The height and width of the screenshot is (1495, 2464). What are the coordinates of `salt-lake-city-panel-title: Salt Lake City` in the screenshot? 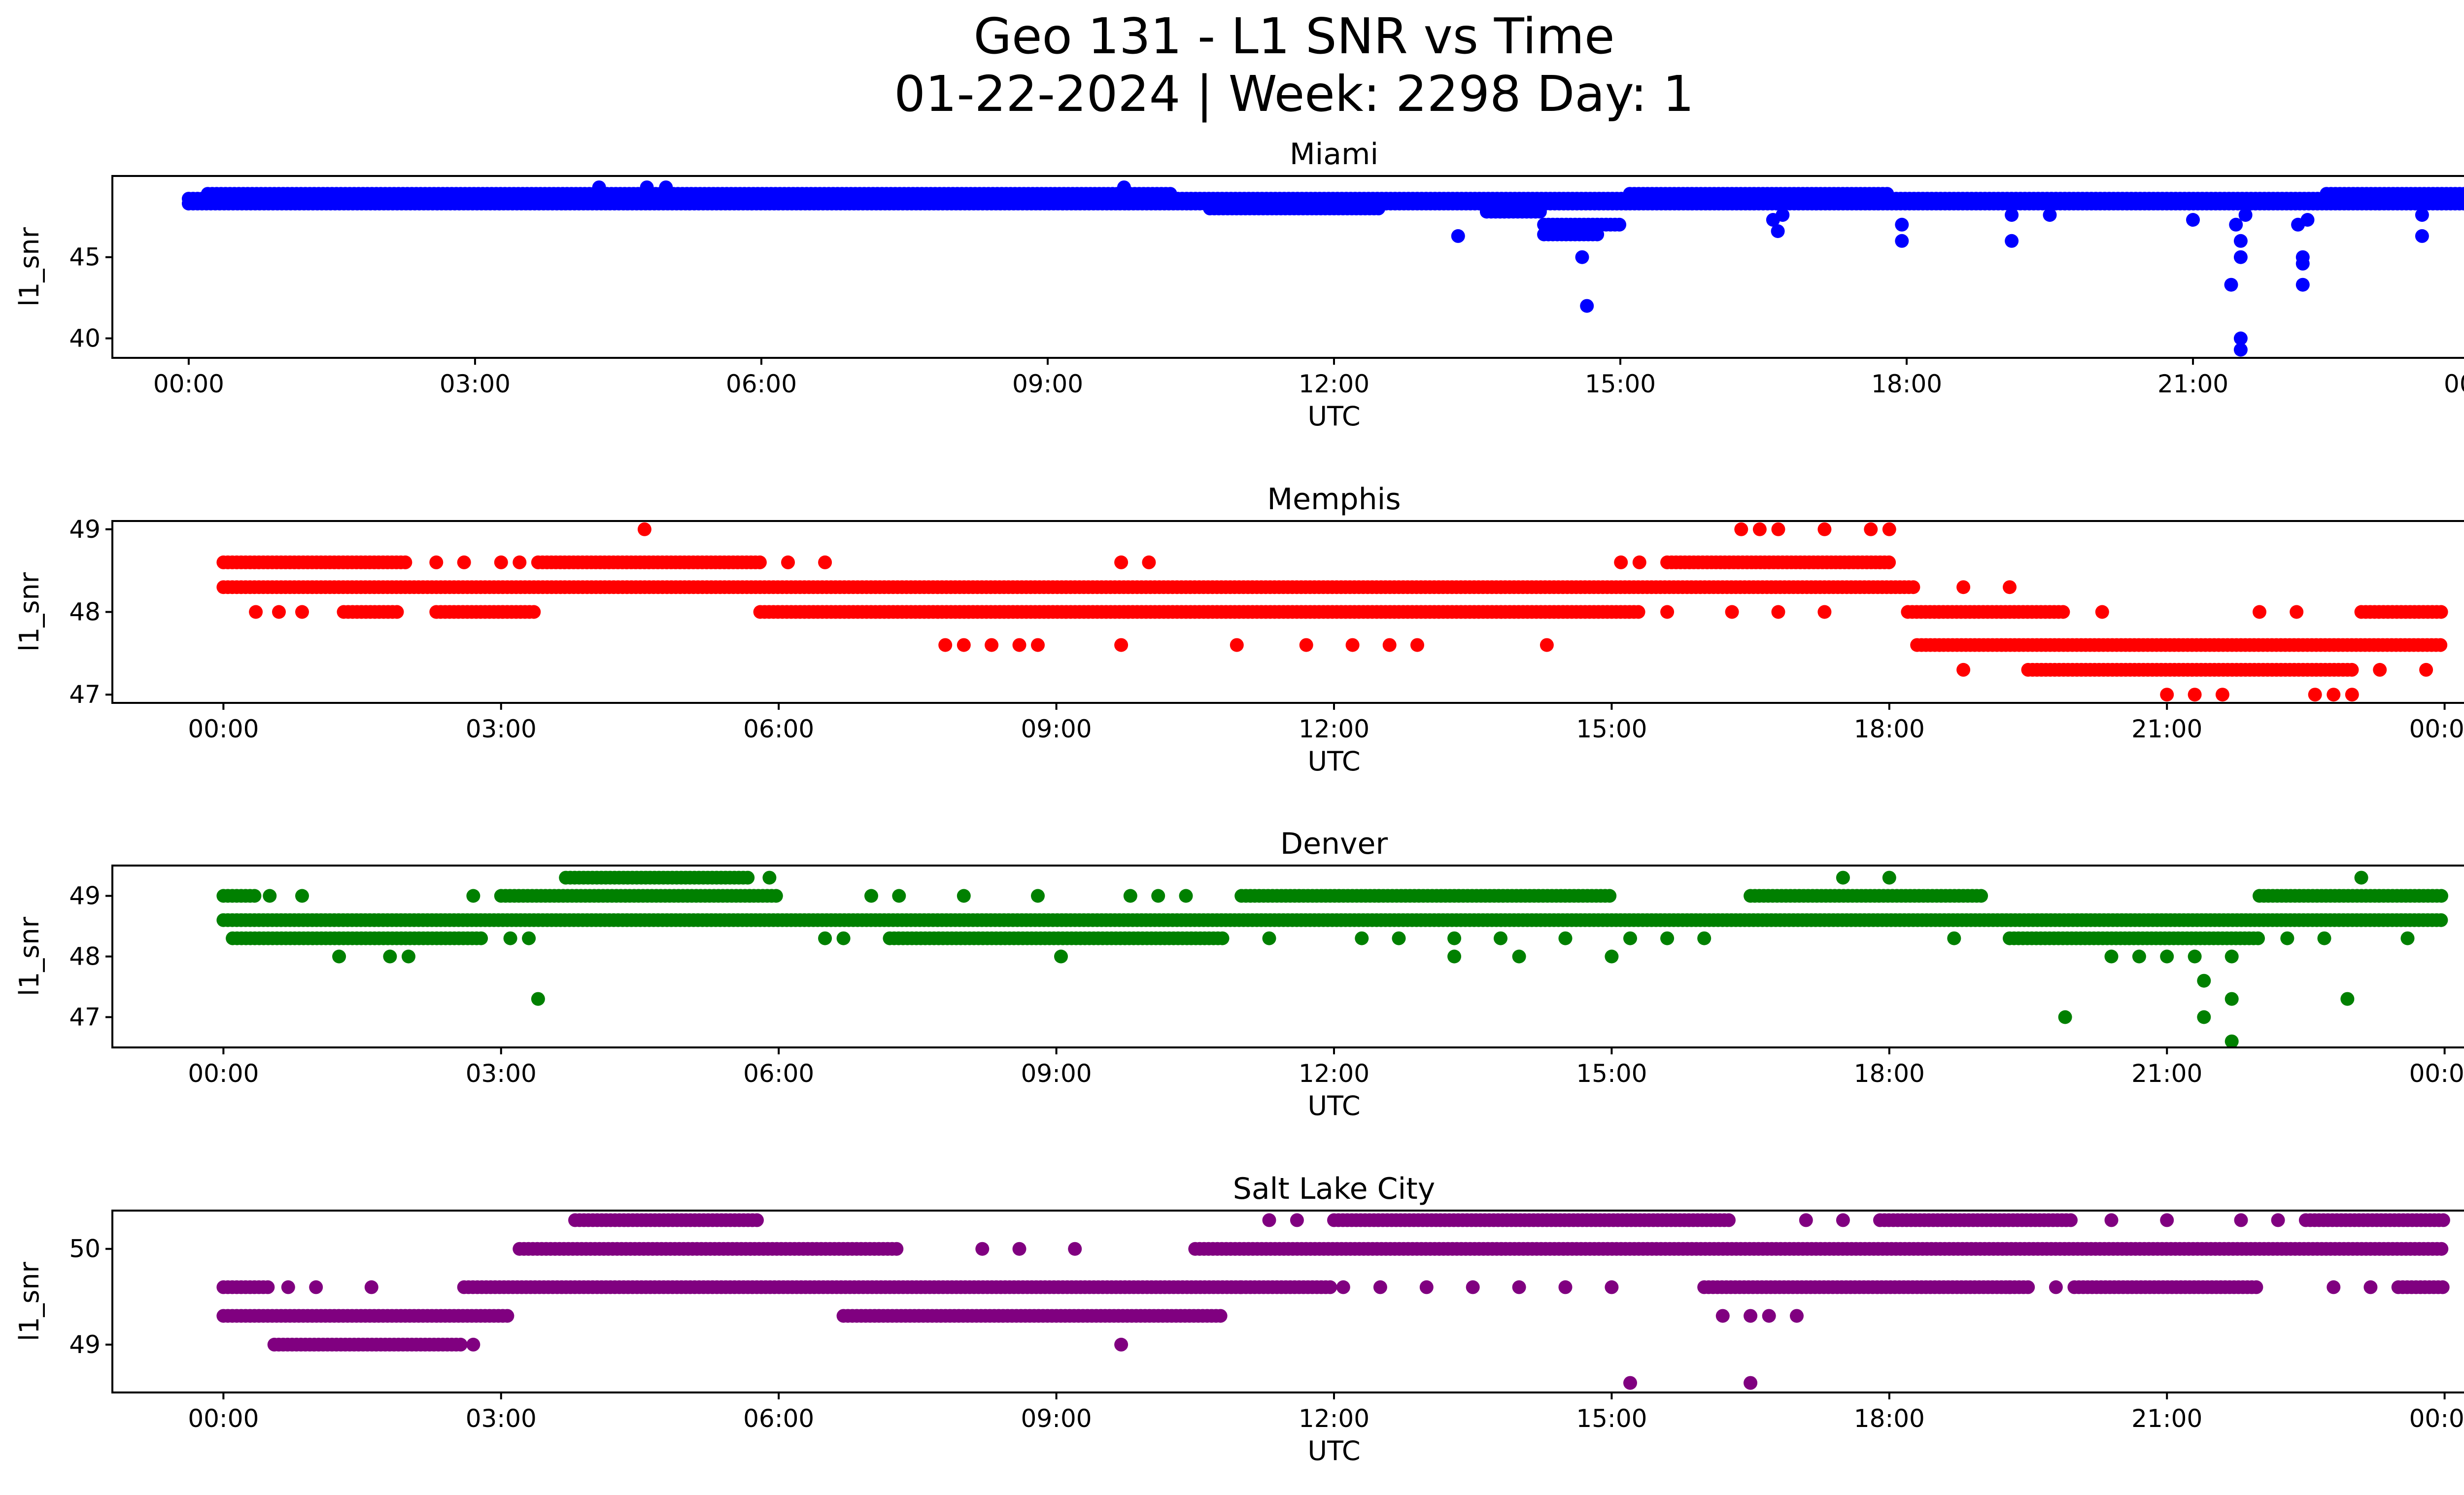 It's located at (1334, 1189).